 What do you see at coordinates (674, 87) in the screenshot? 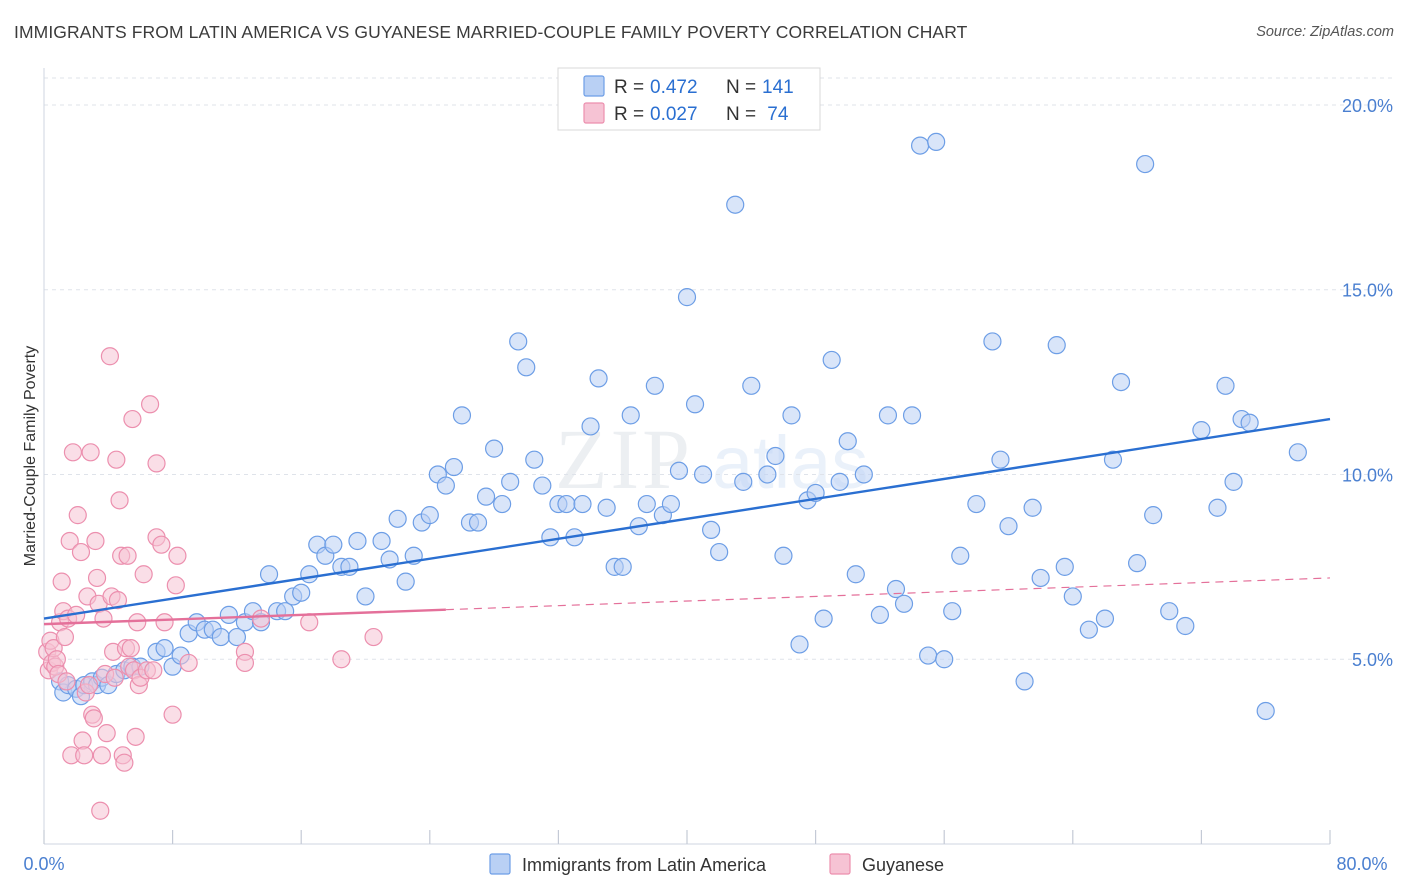
I see `legend-r-value-blue: 0.472` at bounding box center [674, 87].